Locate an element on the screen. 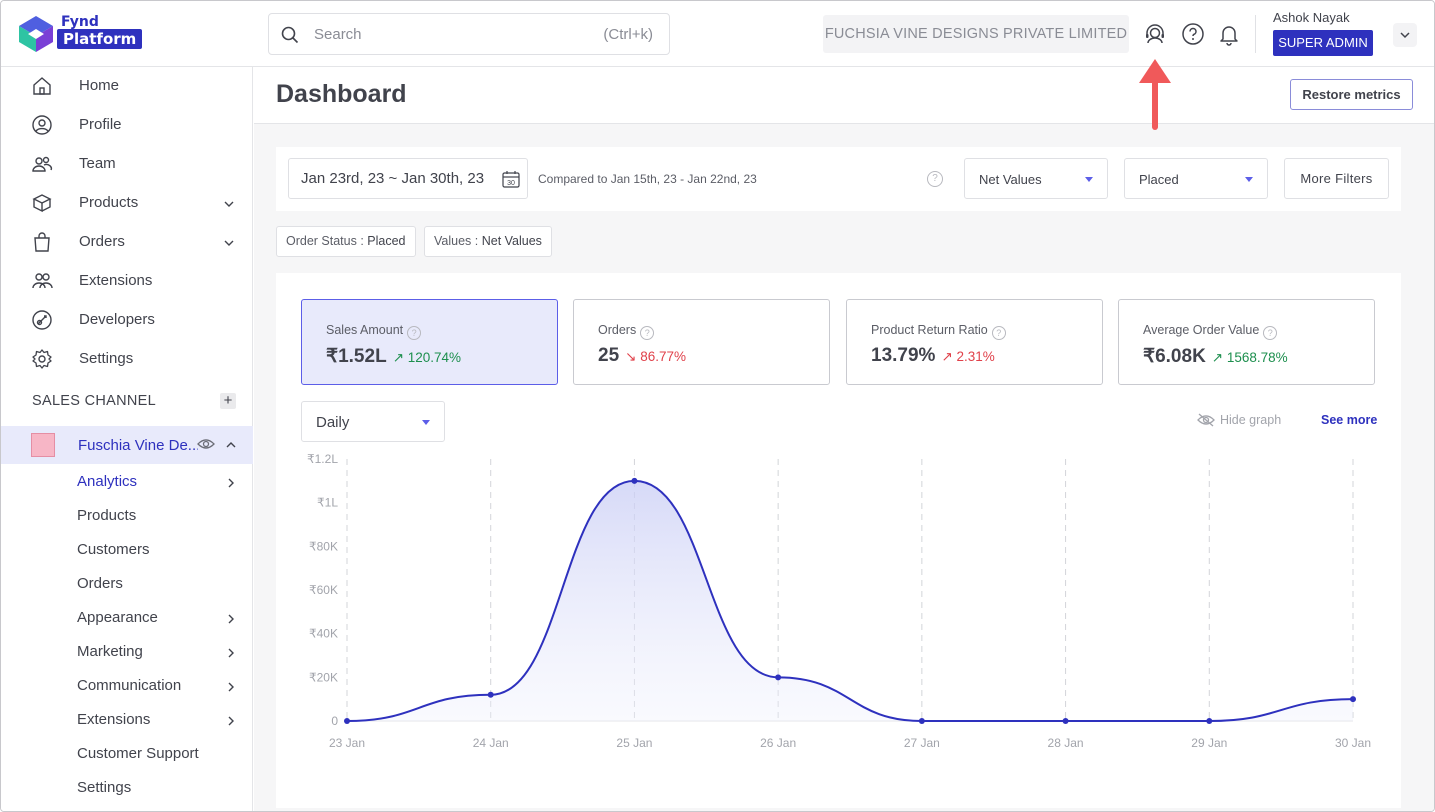  metric-value: ₹6.08K ↗ 1568.78% is located at coordinates (1215, 356).